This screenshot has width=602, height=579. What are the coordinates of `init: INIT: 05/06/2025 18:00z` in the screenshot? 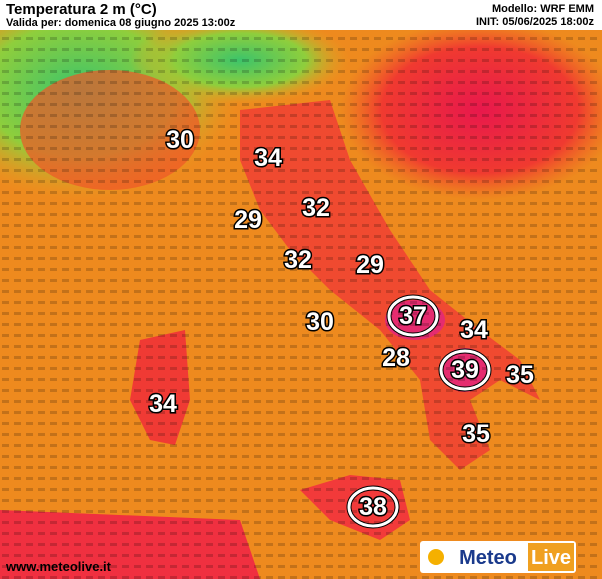 It's located at (534, 22).